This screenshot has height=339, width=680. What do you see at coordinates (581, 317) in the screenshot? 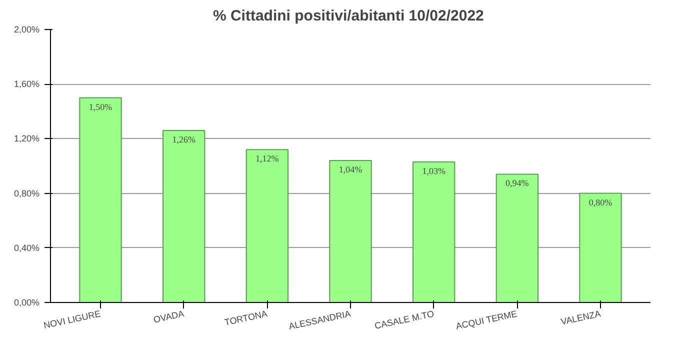
I see `x-tick-label: VALENZA` at bounding box center [581, 317].